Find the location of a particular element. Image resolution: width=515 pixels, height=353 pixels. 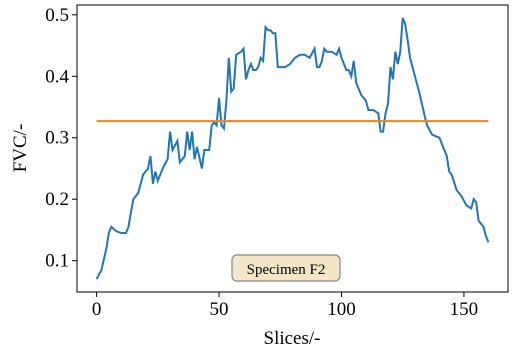

y-tick-label: 0.1 is located at coordinates (57, 261).